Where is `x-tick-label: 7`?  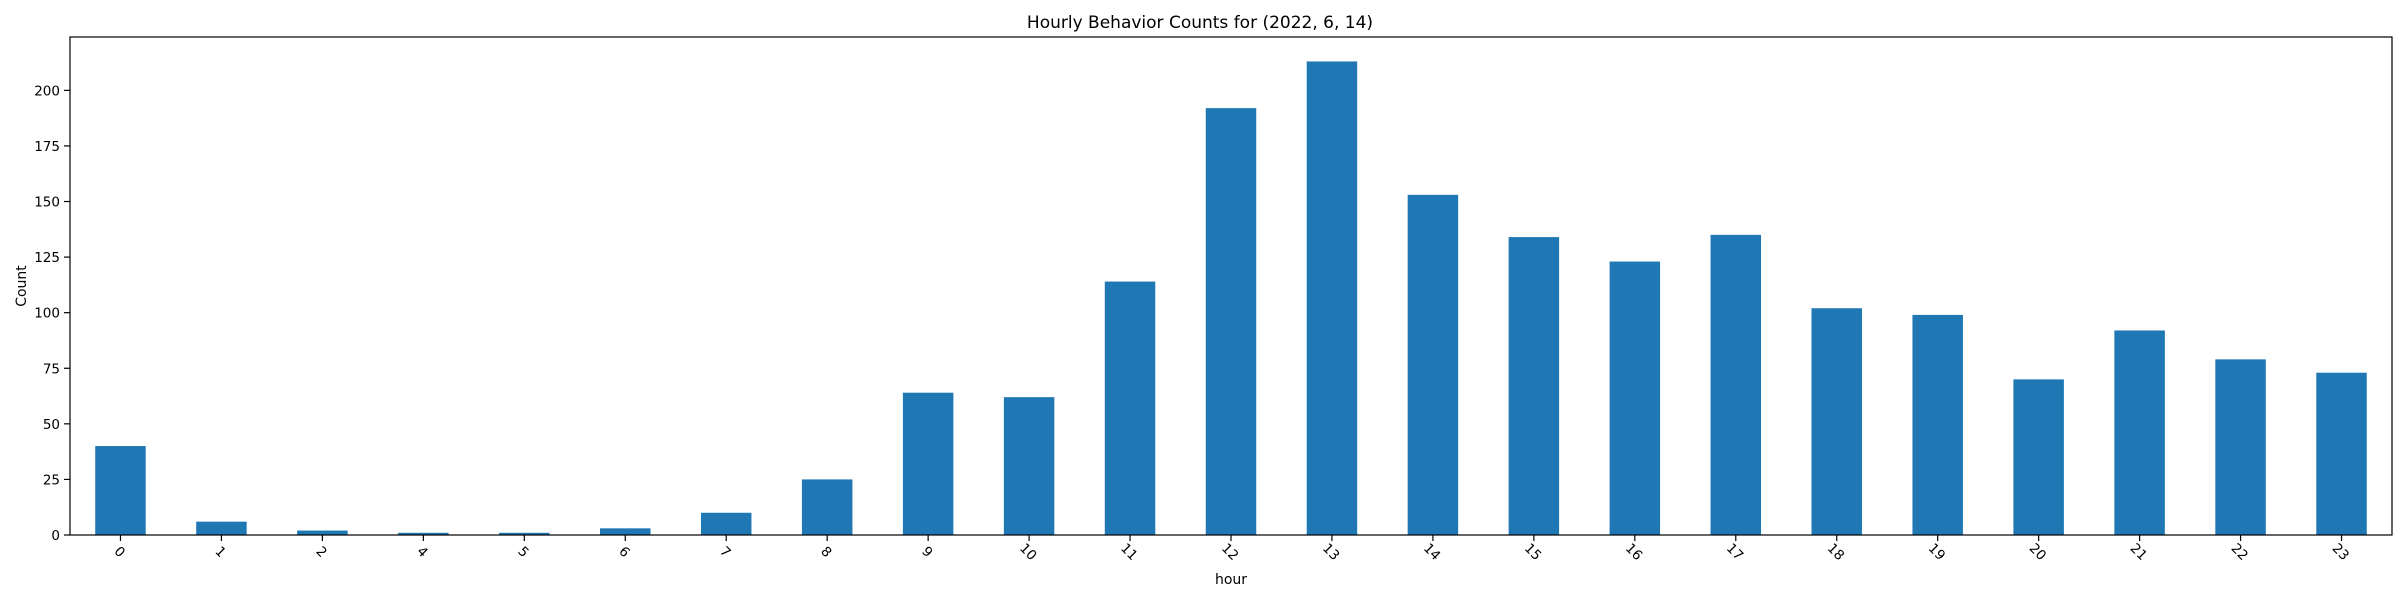 x-tick-label: 7 is located at coordinates (724, 551).